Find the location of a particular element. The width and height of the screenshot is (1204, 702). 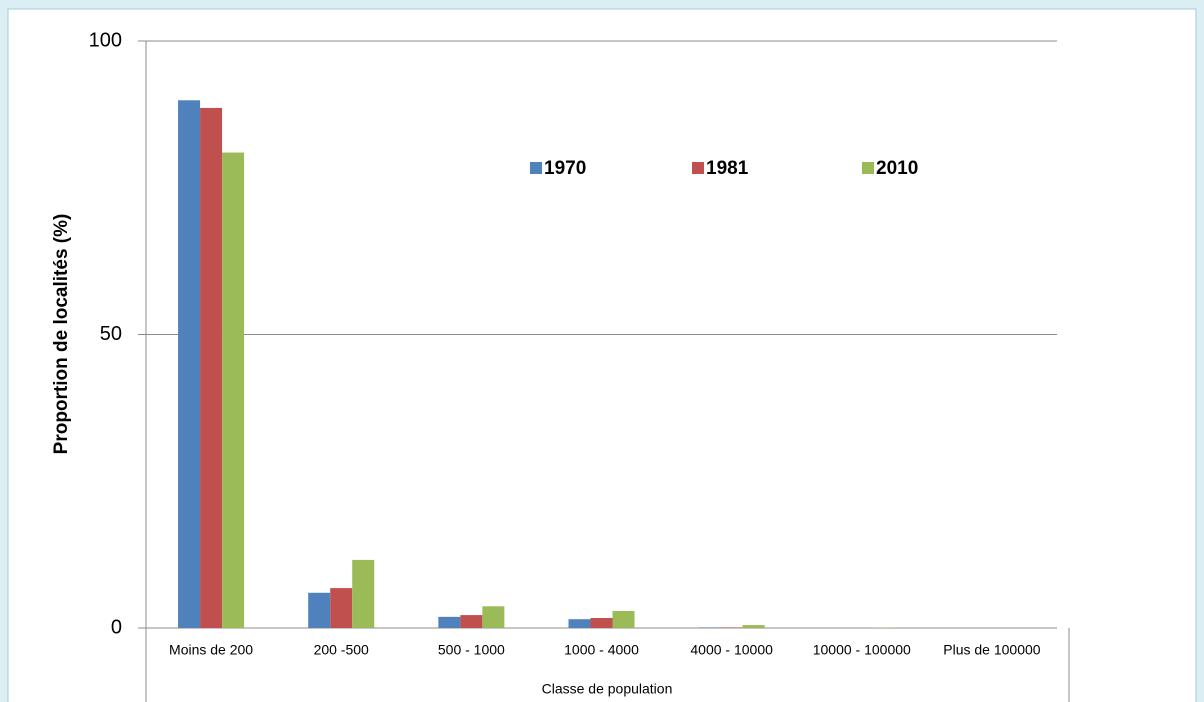

x-tick-label: 10000 - 100000 is located at coordinates (862, 650).